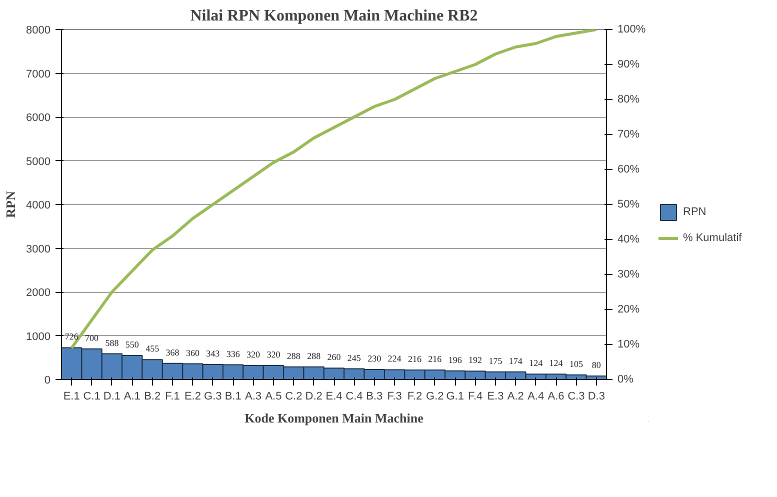 This screenshot has height=497, width=777. I want to click on data-label: 336, so click(233, 353).